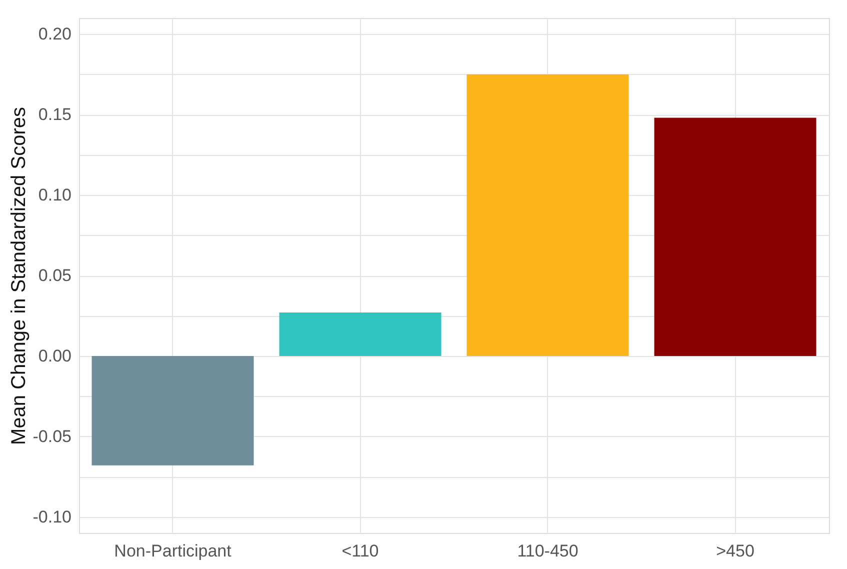 The image size is (847, 569). Describe the element at coordinates (55, 195) in the screenshot. I see `y-tick-label: 0.10` at that location.